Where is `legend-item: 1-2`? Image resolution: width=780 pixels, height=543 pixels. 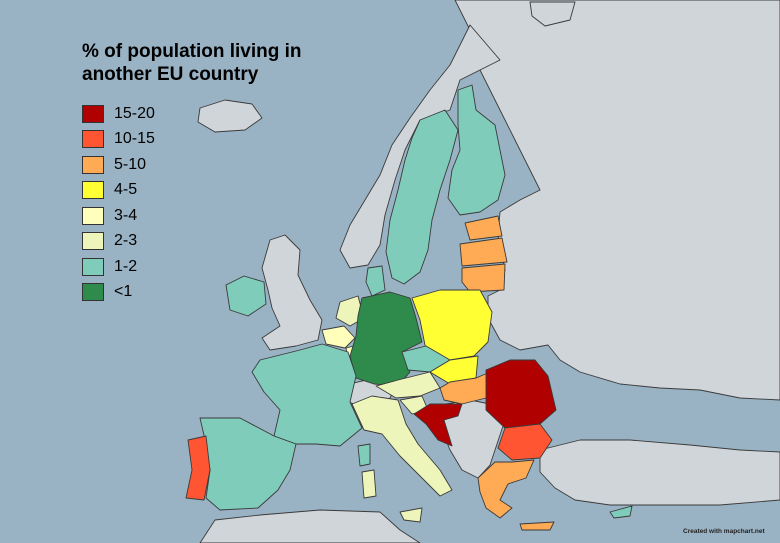
legend-item: 1-2 is located at coordinates (118, 267).